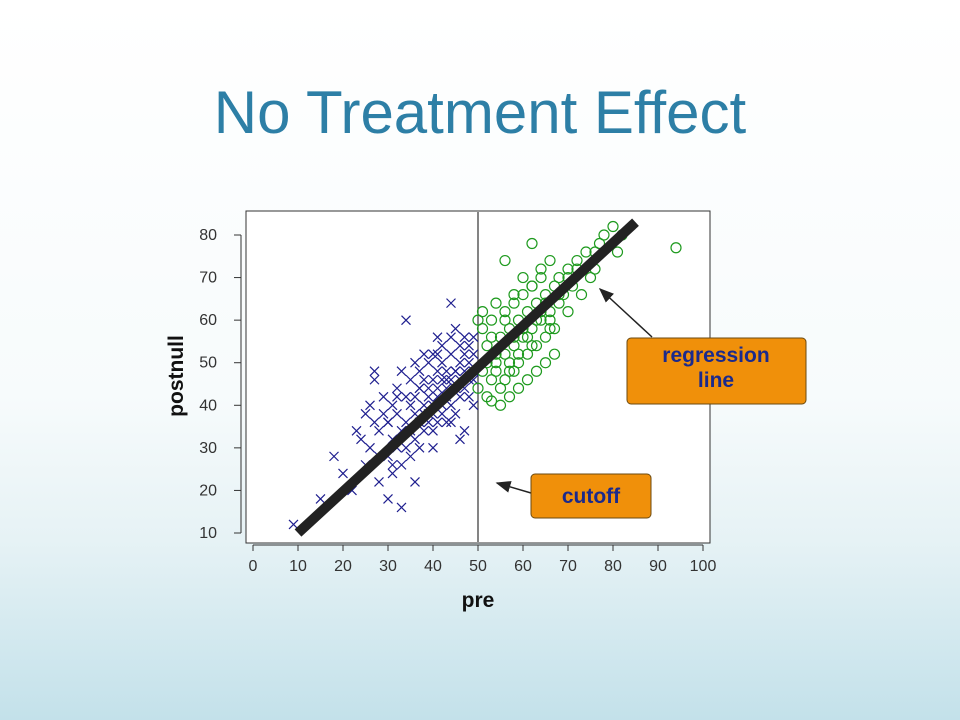 This screenshot has height=720, width=960. I want to click on x-tick-label: 80, so click(613, 566).